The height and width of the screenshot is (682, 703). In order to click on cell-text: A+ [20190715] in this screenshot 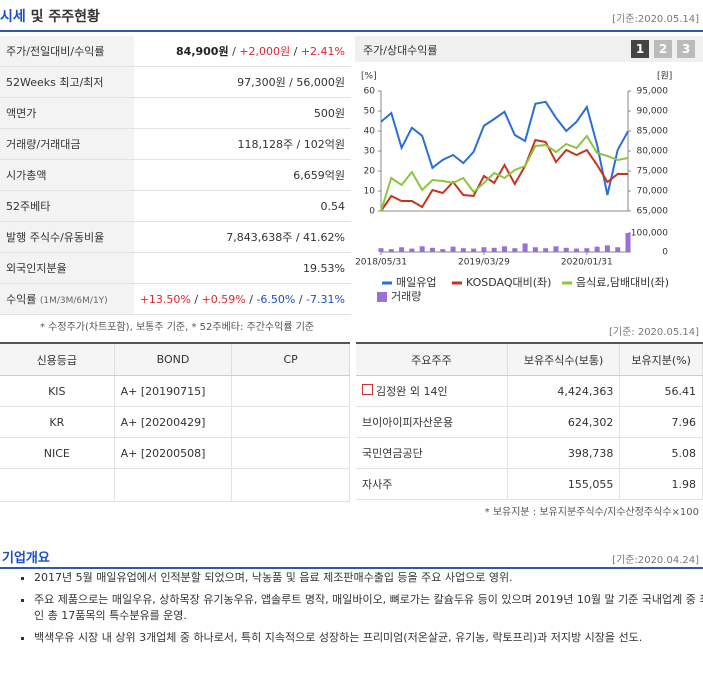, I will do `click(163, 391)`.